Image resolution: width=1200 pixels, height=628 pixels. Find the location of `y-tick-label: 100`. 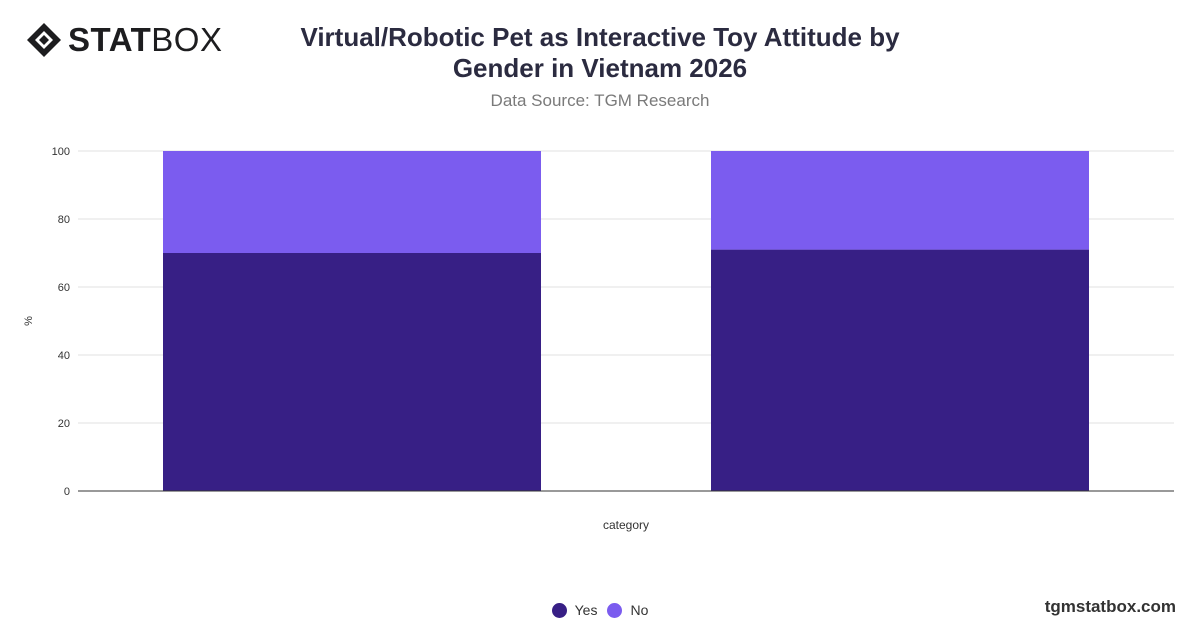

y-tick-label: 100 is located at coordinates (61, 152).